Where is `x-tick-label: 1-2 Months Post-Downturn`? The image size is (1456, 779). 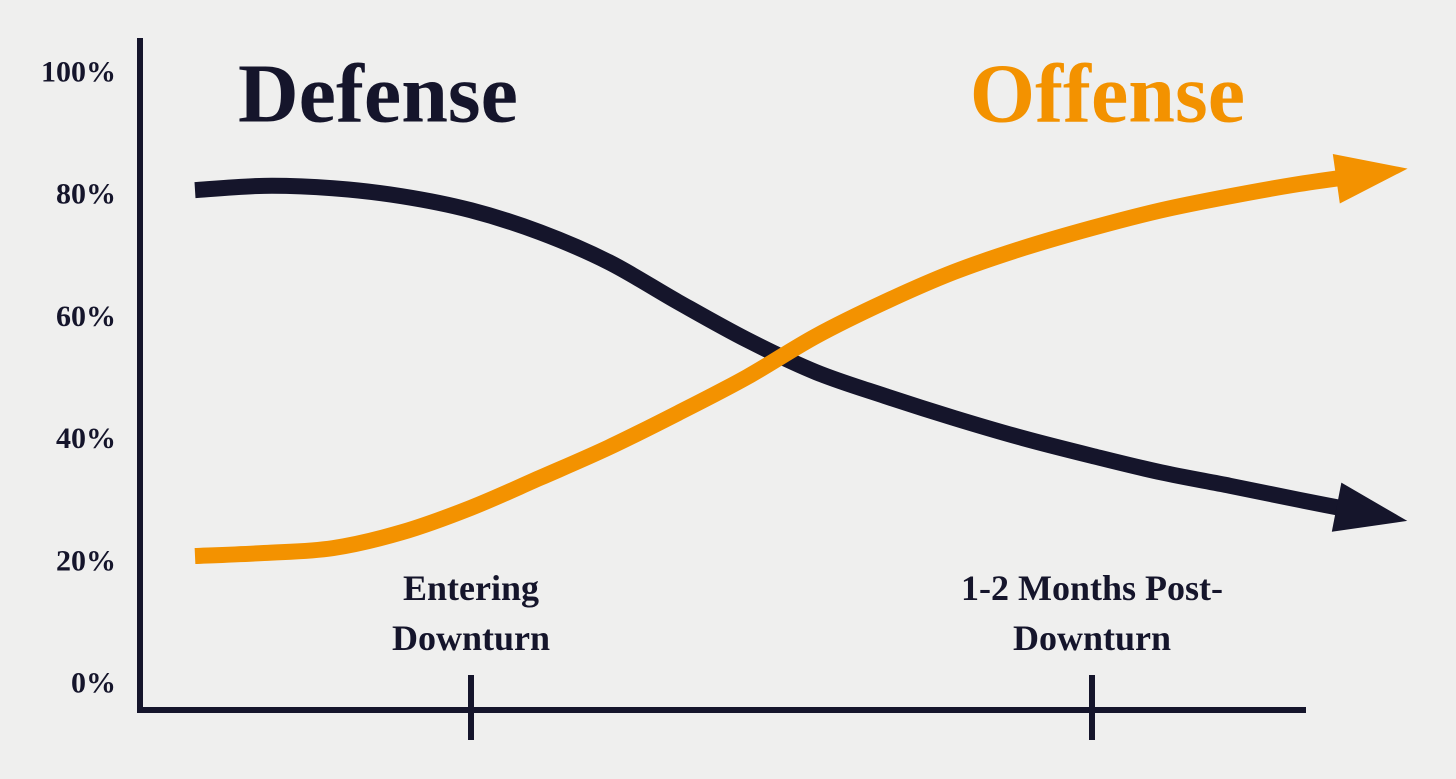
x-tick-label: 1-2 Months Post-Downturn is located at coordinates (1092, 613).